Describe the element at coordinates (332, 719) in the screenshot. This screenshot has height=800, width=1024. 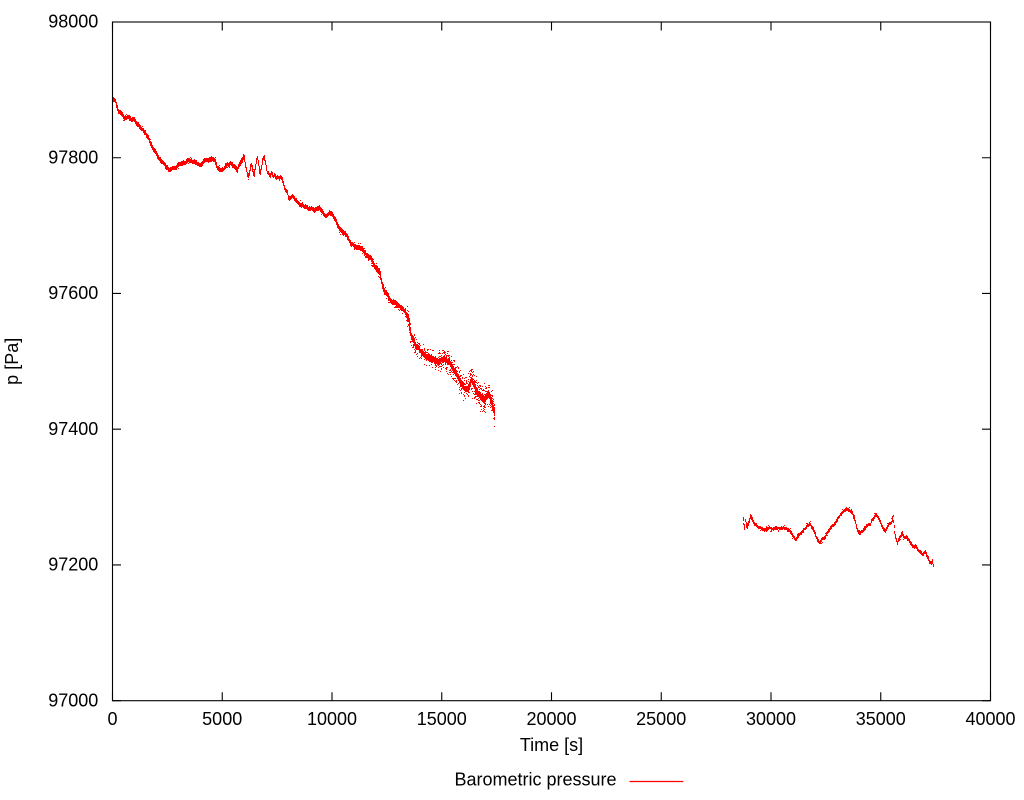
I see `svg-text: 10000` at that location.